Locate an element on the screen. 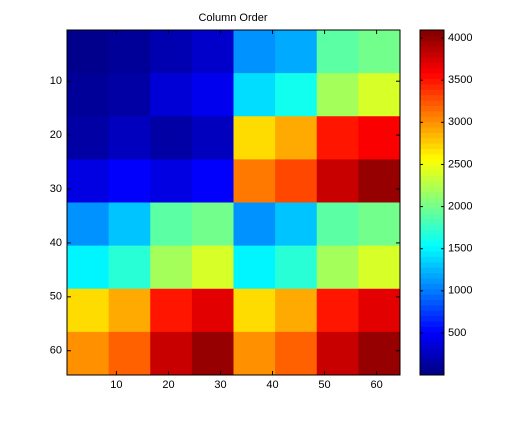 Image resolution: width=517 pixels, height=425 pixels. x-tick-label: 30 is located at coordinates (220, 385).